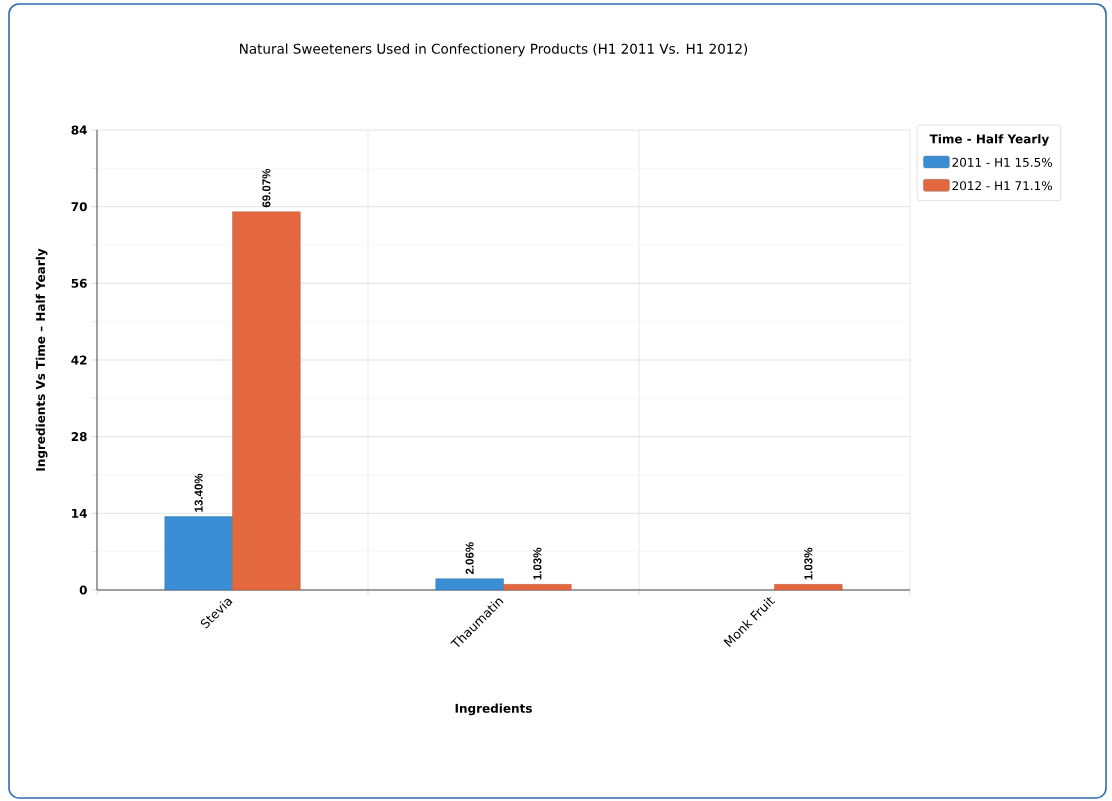  Describe the element at coordinates (79, 360) in the screenshot. I see `y-tick-label: 42` at that location.